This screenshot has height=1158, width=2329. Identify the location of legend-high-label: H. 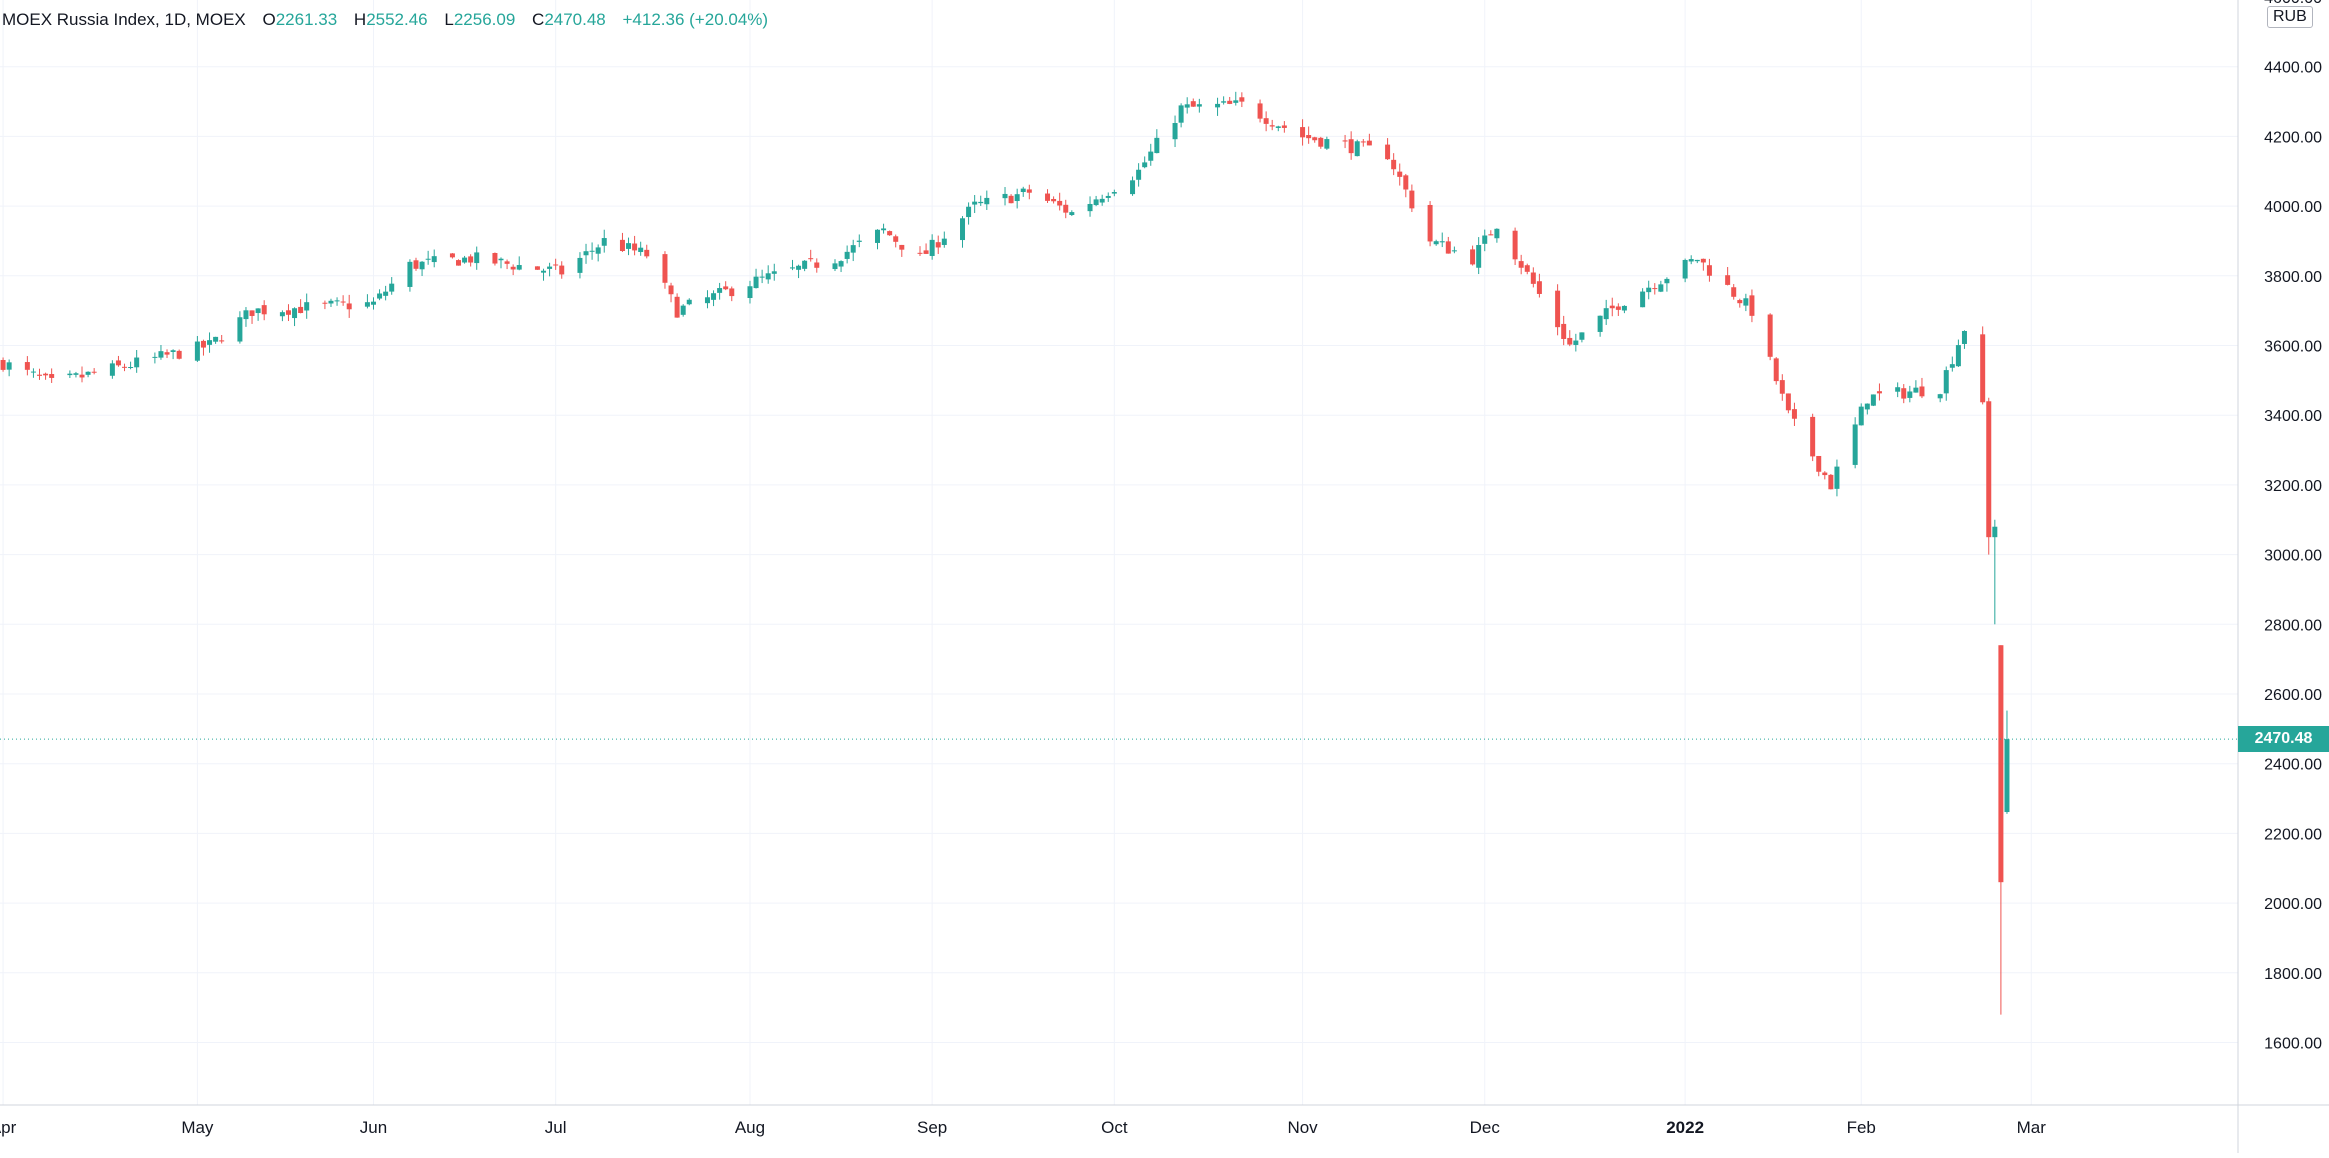
(360, 19).